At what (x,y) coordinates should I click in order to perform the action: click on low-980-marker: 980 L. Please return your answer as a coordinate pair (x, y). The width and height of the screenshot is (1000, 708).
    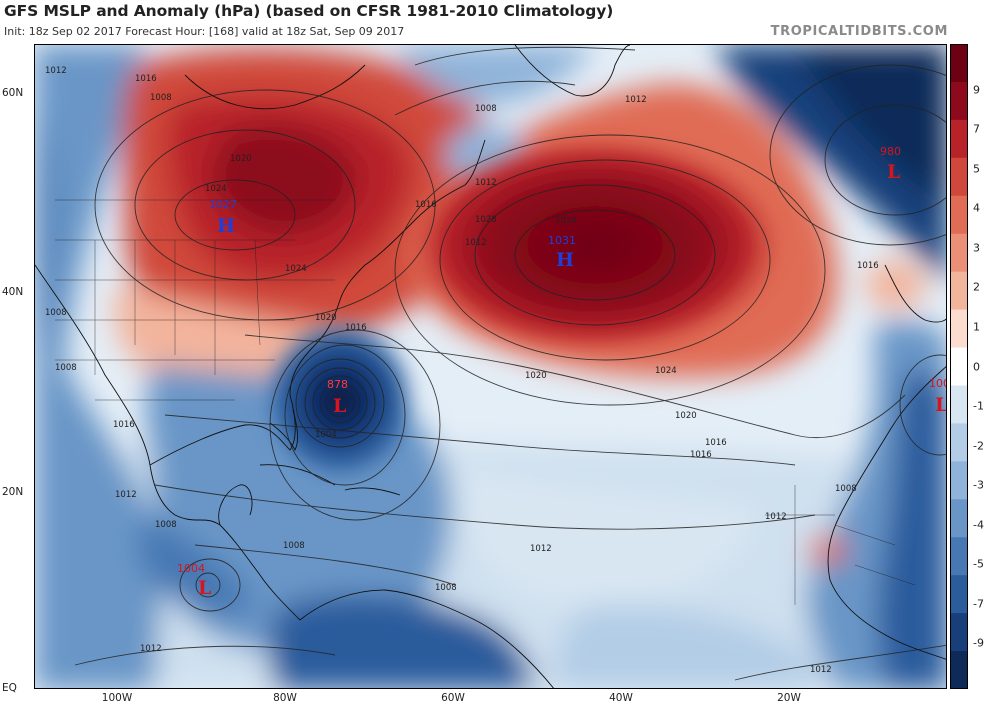
    Looking at the image, I should click on (890, 164).